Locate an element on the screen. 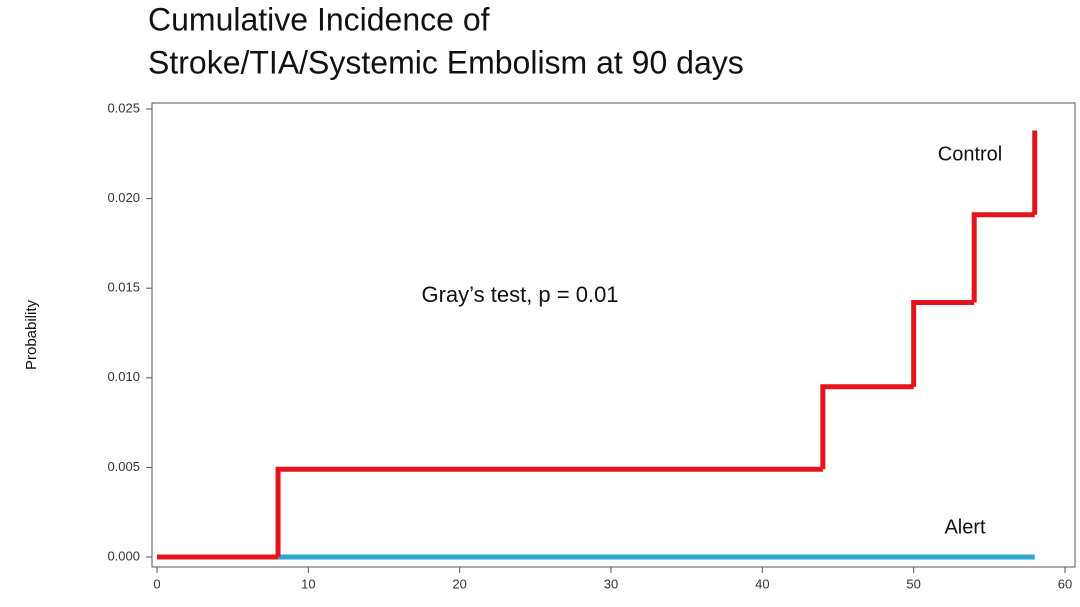 The image size is (1080, 607). x-tick-label: 0 is located at coordinates (156, 583).